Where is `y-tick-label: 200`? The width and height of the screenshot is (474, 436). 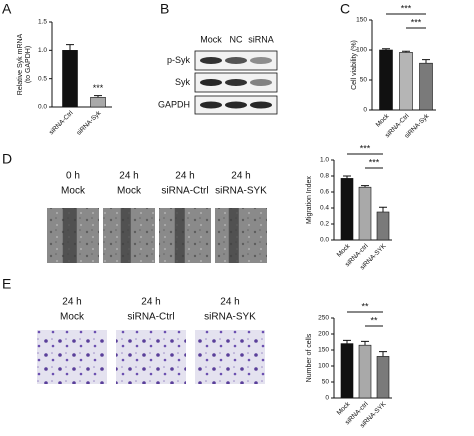
y-tick-label: 200 is located at coordinates (323, 334).